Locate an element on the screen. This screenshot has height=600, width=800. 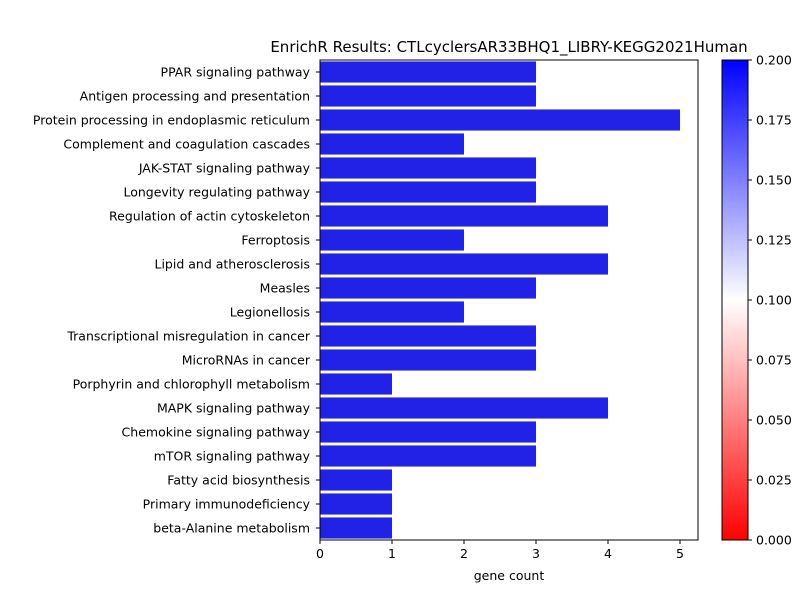
x-tick-label: 5 is located at coordinates (680, 553).